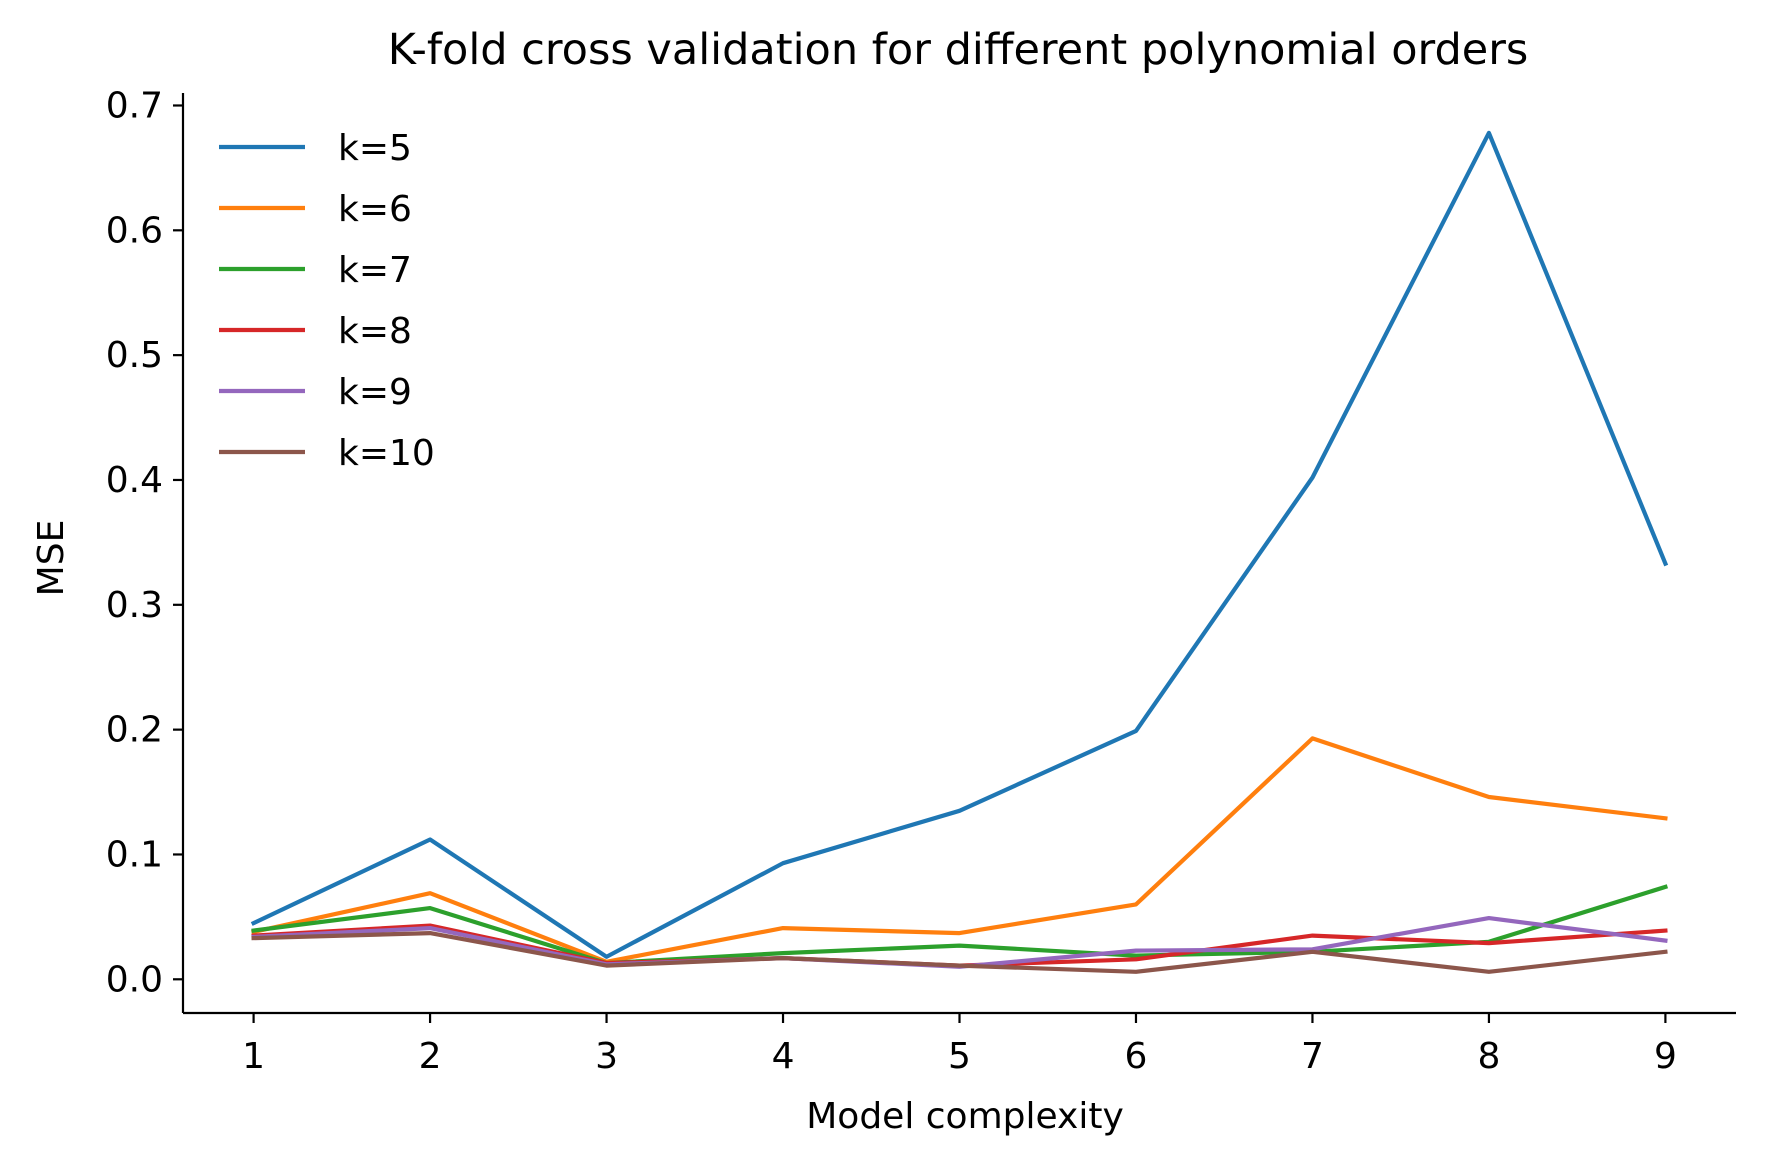 This screenshot has height=1163, width=1767. I want to click on legend-label: k=6, so click(375, 209).